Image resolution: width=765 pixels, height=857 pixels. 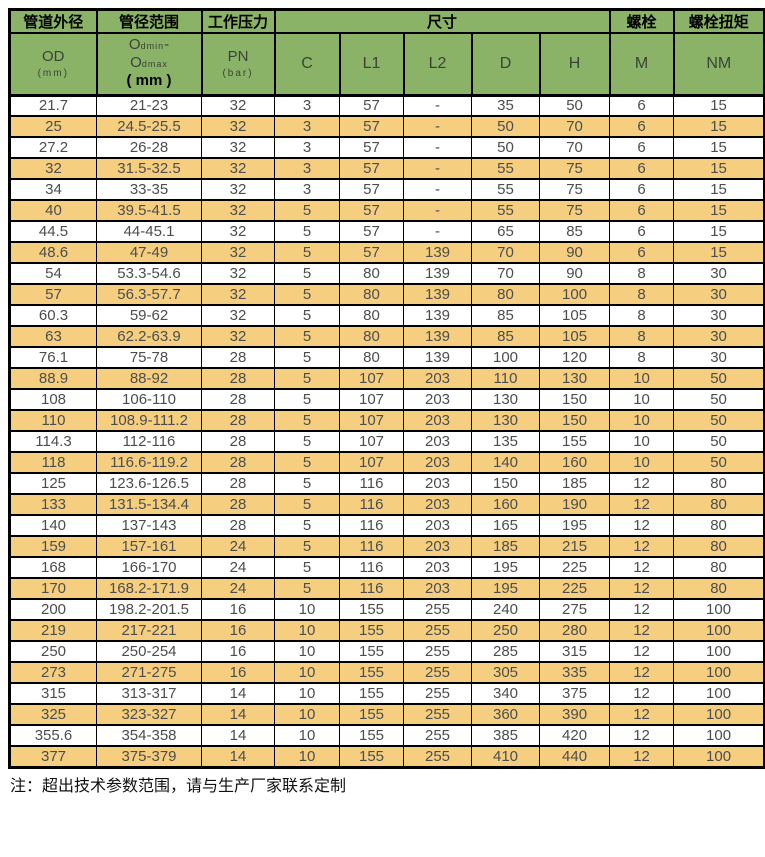 I want to click on range-max-line: Odmax, so click(x=149, y=63).